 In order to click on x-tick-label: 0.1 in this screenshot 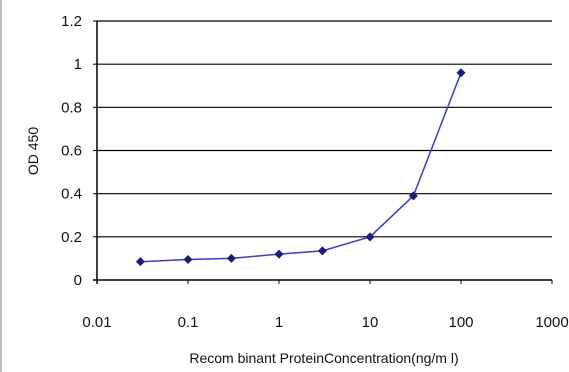, I will do `click(188, 322)`.